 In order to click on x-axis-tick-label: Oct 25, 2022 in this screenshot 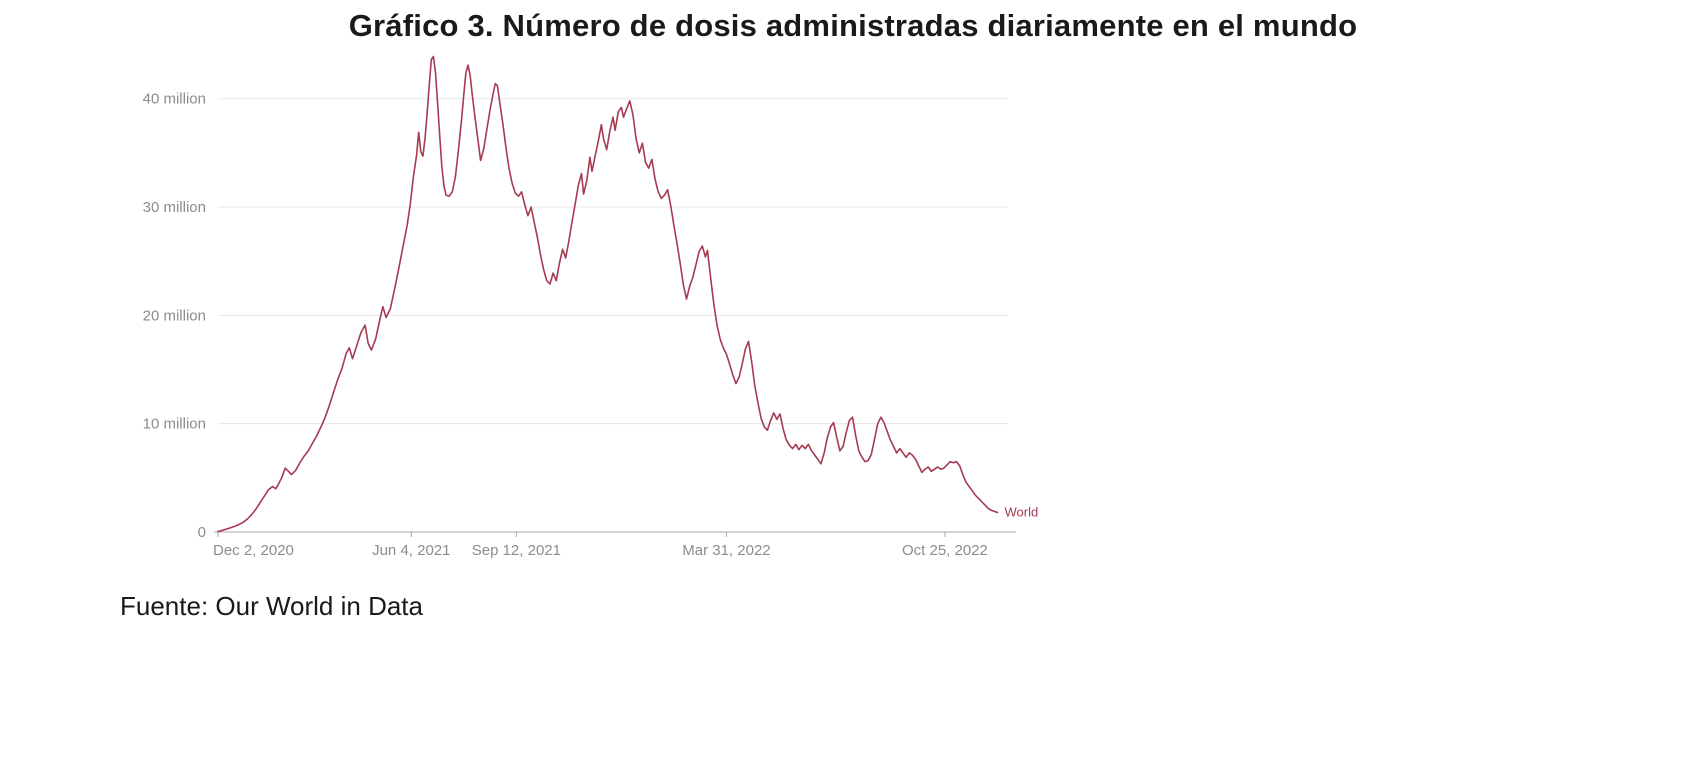, I will do `click(945, 550)`.